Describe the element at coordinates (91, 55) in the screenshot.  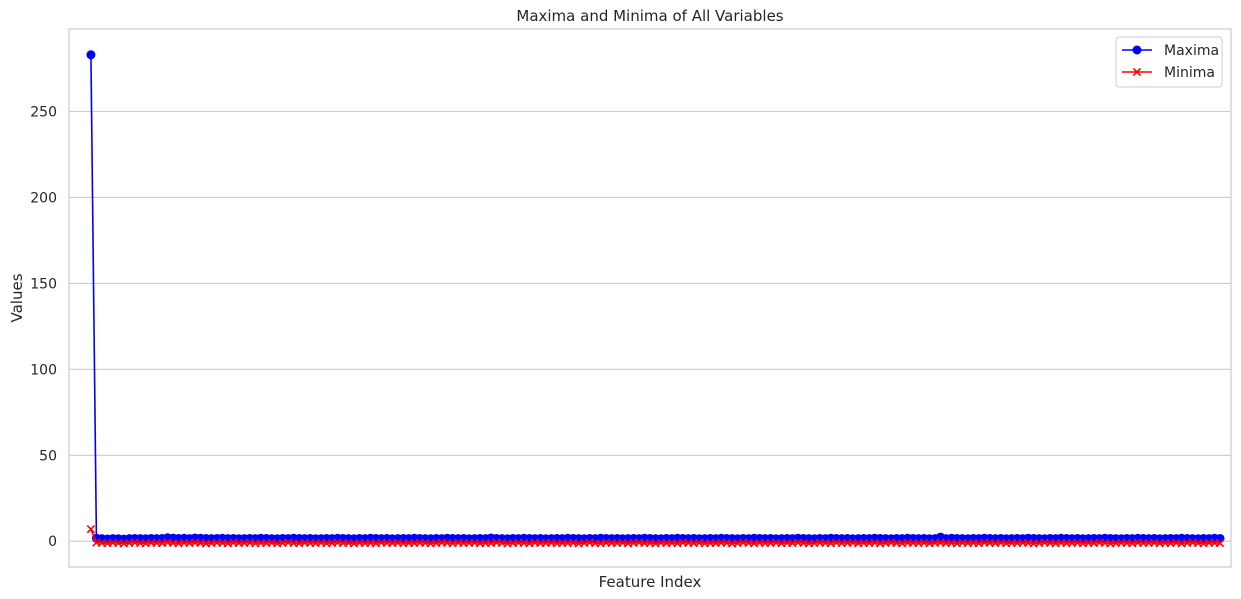
I see `data-point-maxima` at that location.